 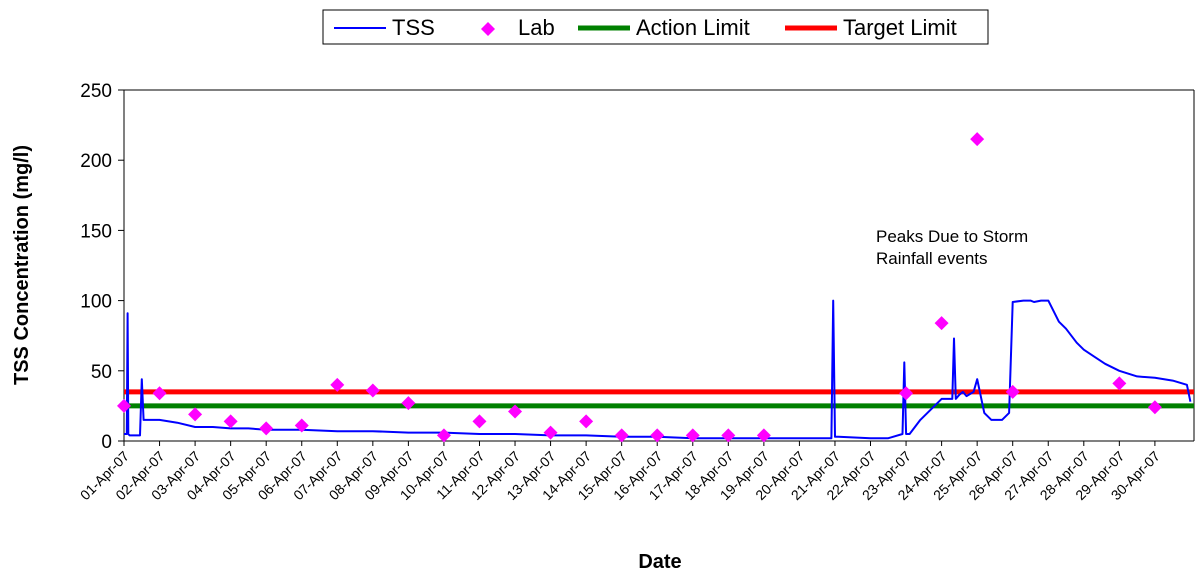 I want to click on annotation-line-2: Rainfall events, so click(x=932, y=258).